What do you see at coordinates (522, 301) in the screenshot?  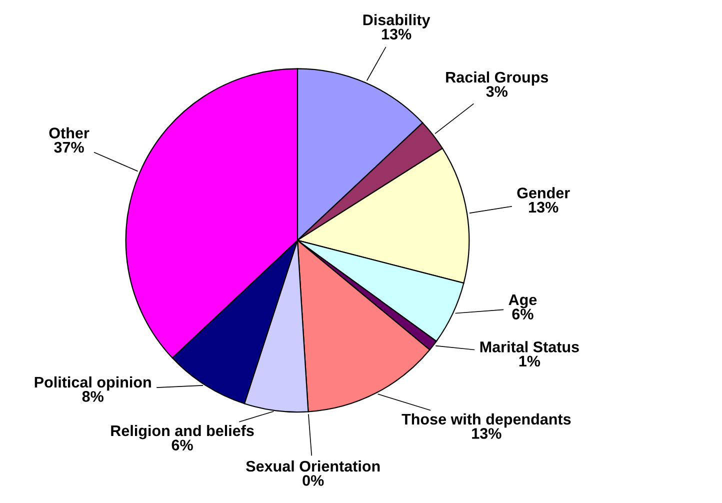 I see `slice-label: Age` at bounding box center [522, 301].